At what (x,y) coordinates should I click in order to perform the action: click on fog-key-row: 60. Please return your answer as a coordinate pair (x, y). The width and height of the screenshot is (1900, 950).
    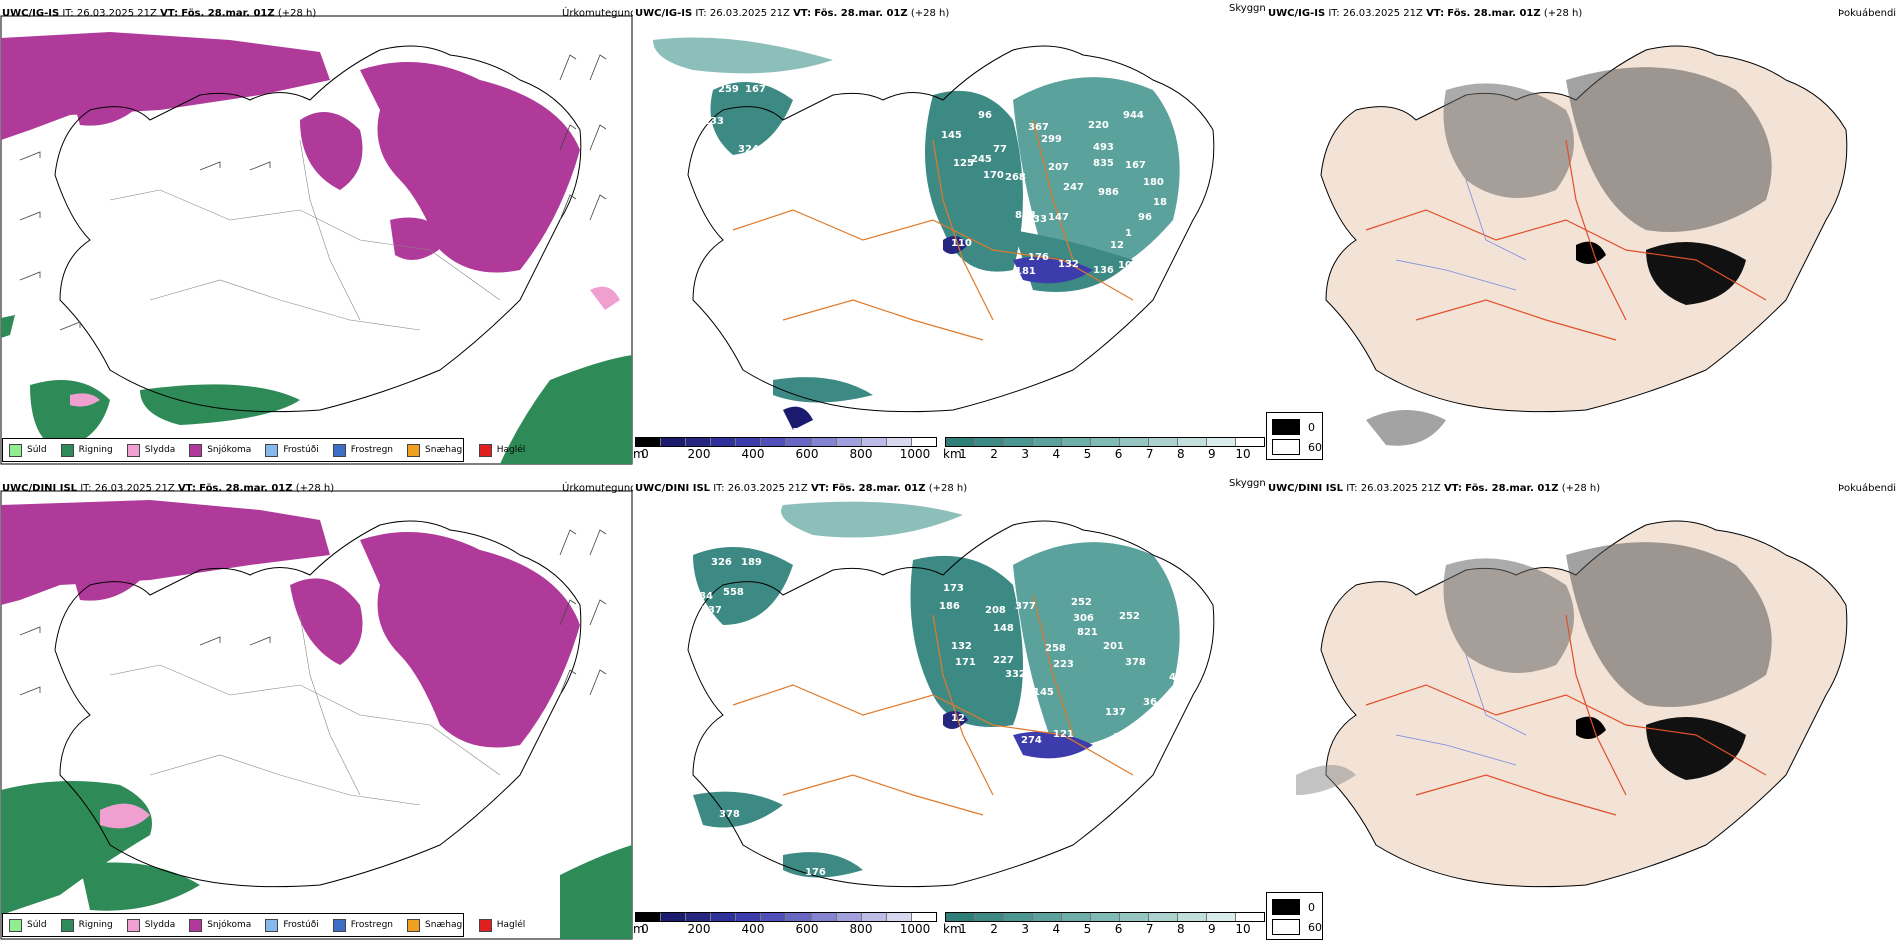
    Looking at the image, I should click on (1297, 927).